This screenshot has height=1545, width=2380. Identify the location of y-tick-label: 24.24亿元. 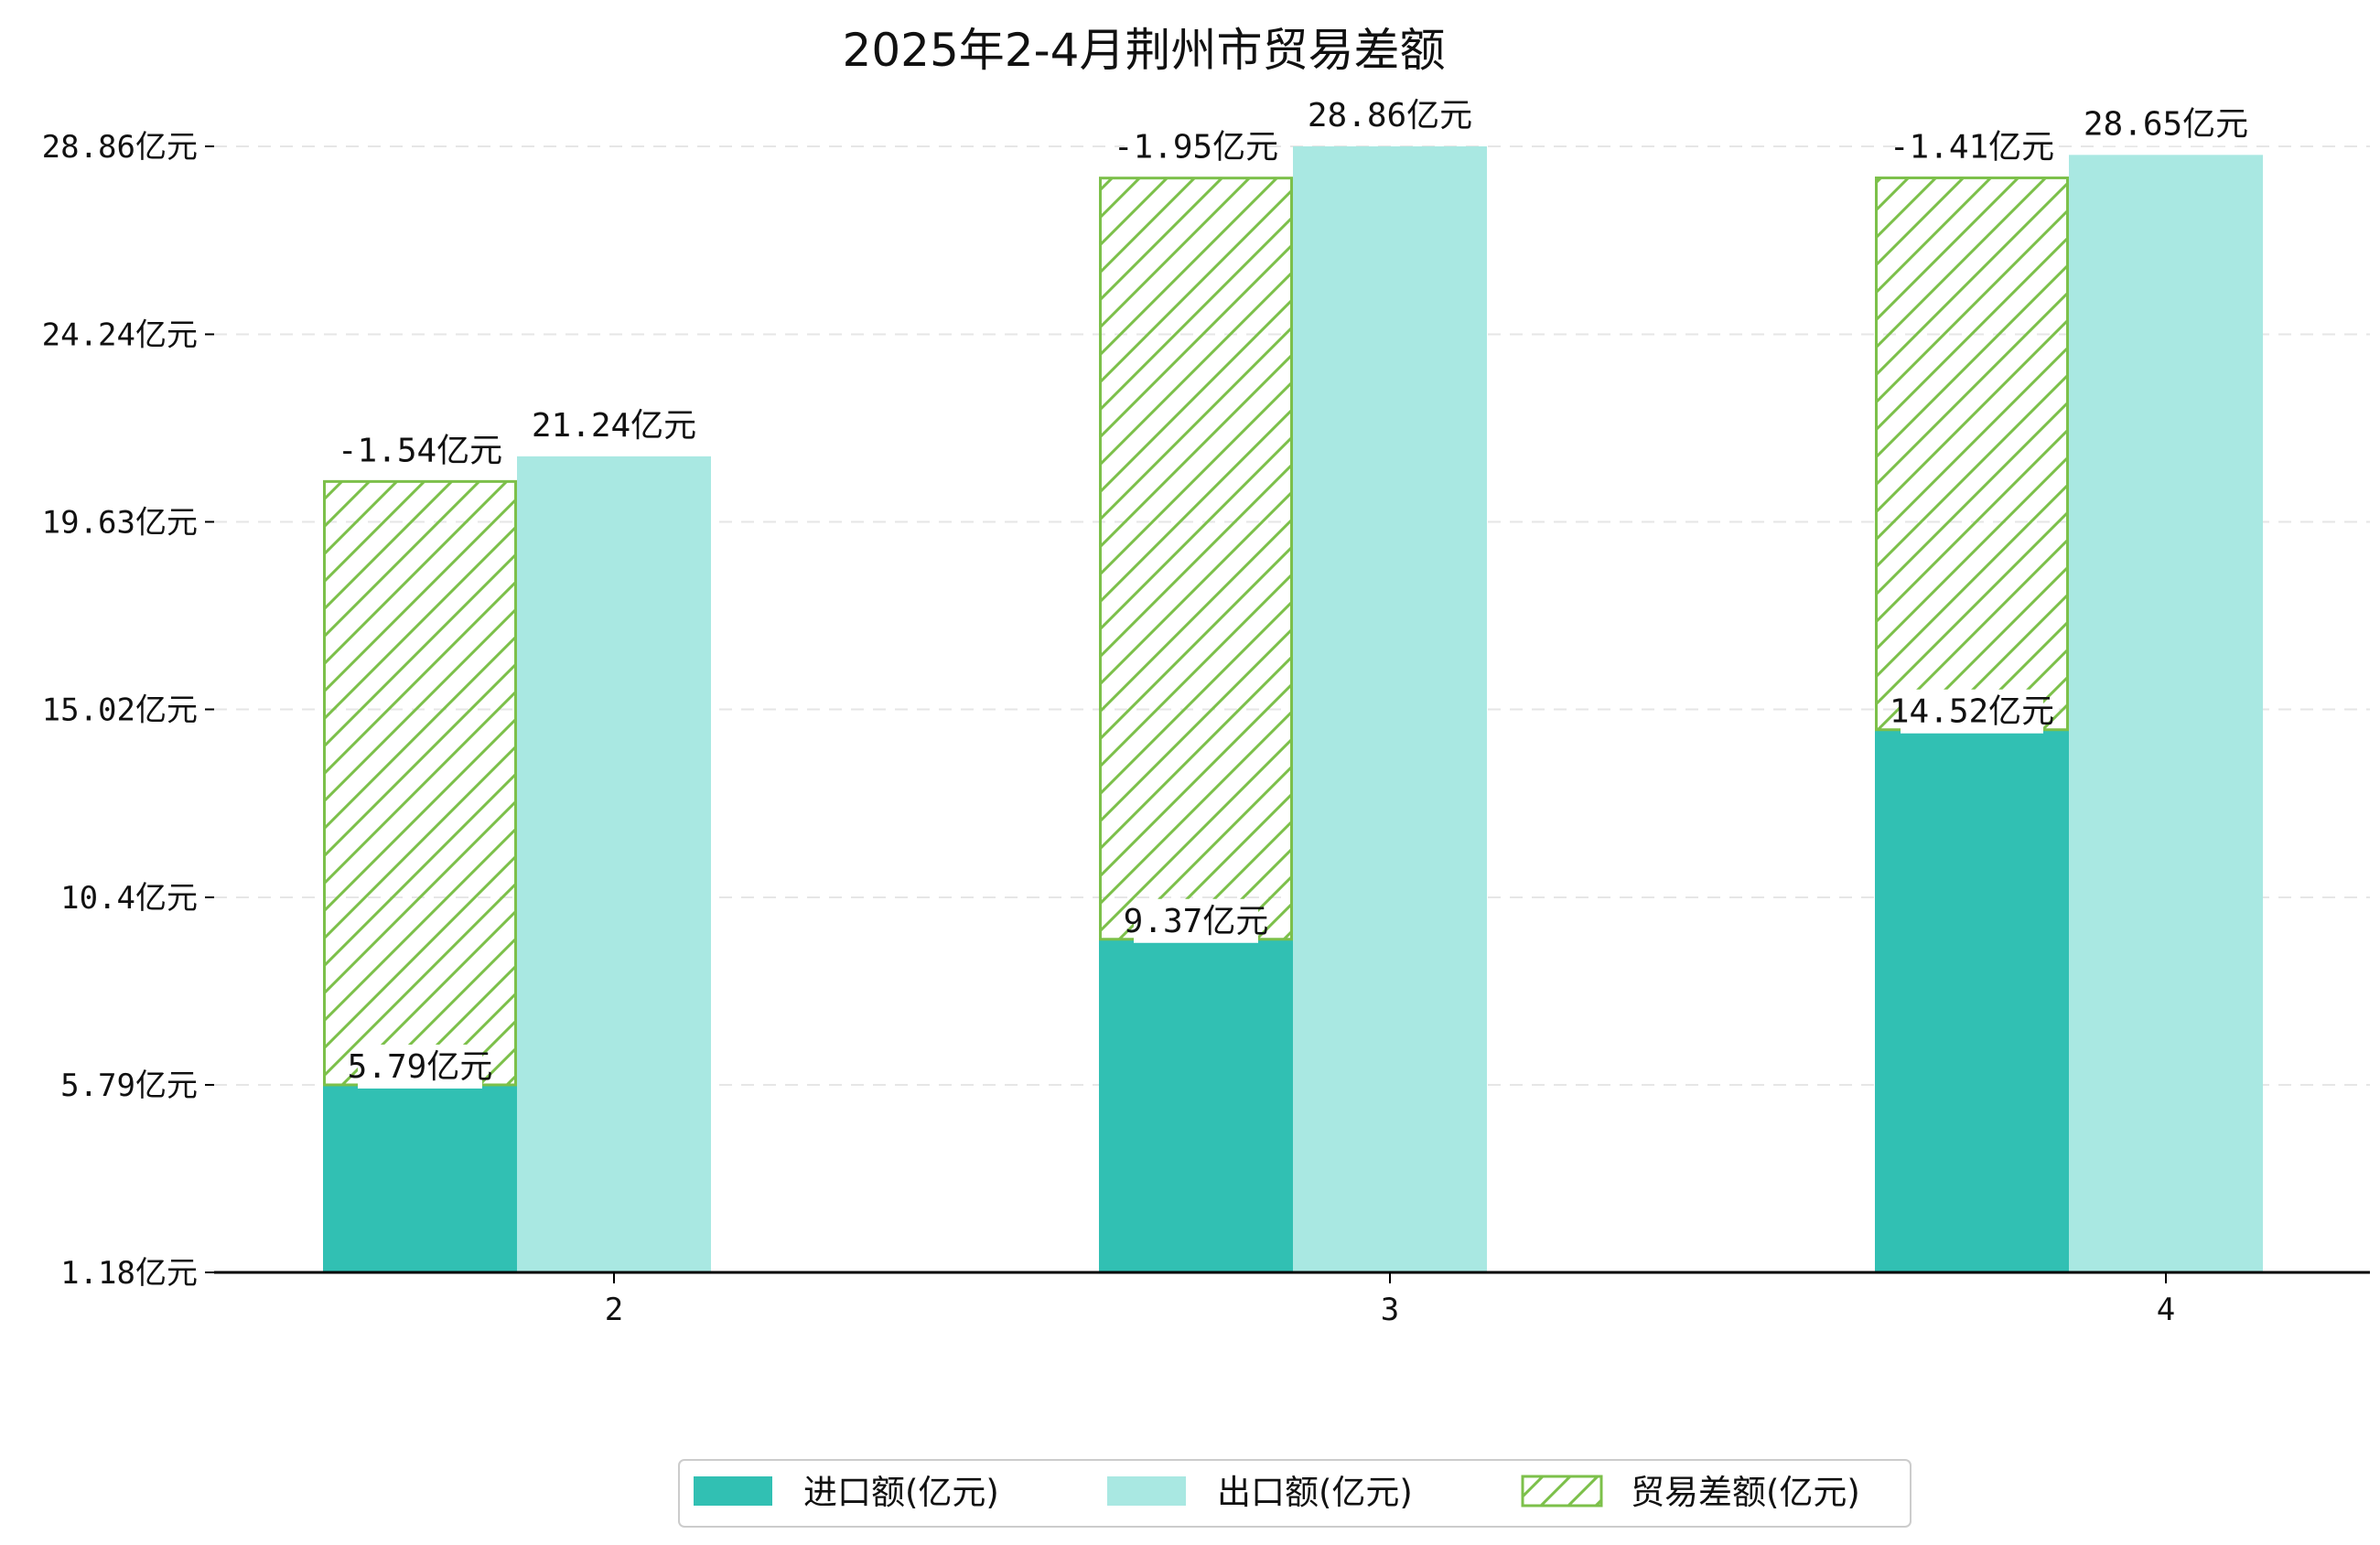
(120, 335).